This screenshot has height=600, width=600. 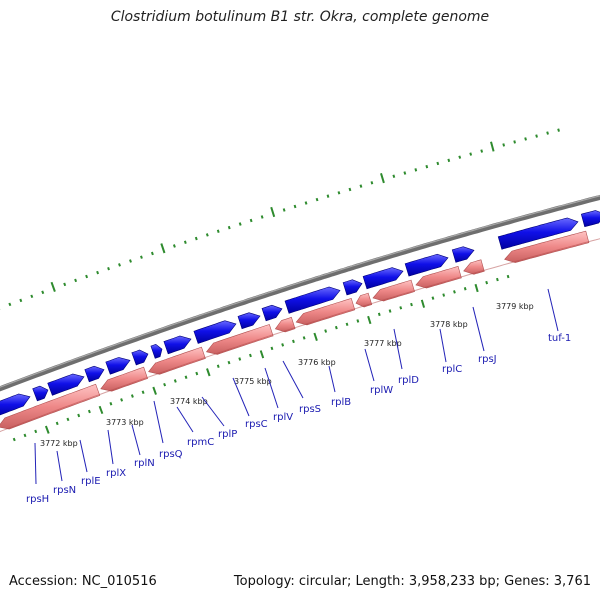 I want to click on gene-label-rplW: rplW, so click(x=381, y=390).